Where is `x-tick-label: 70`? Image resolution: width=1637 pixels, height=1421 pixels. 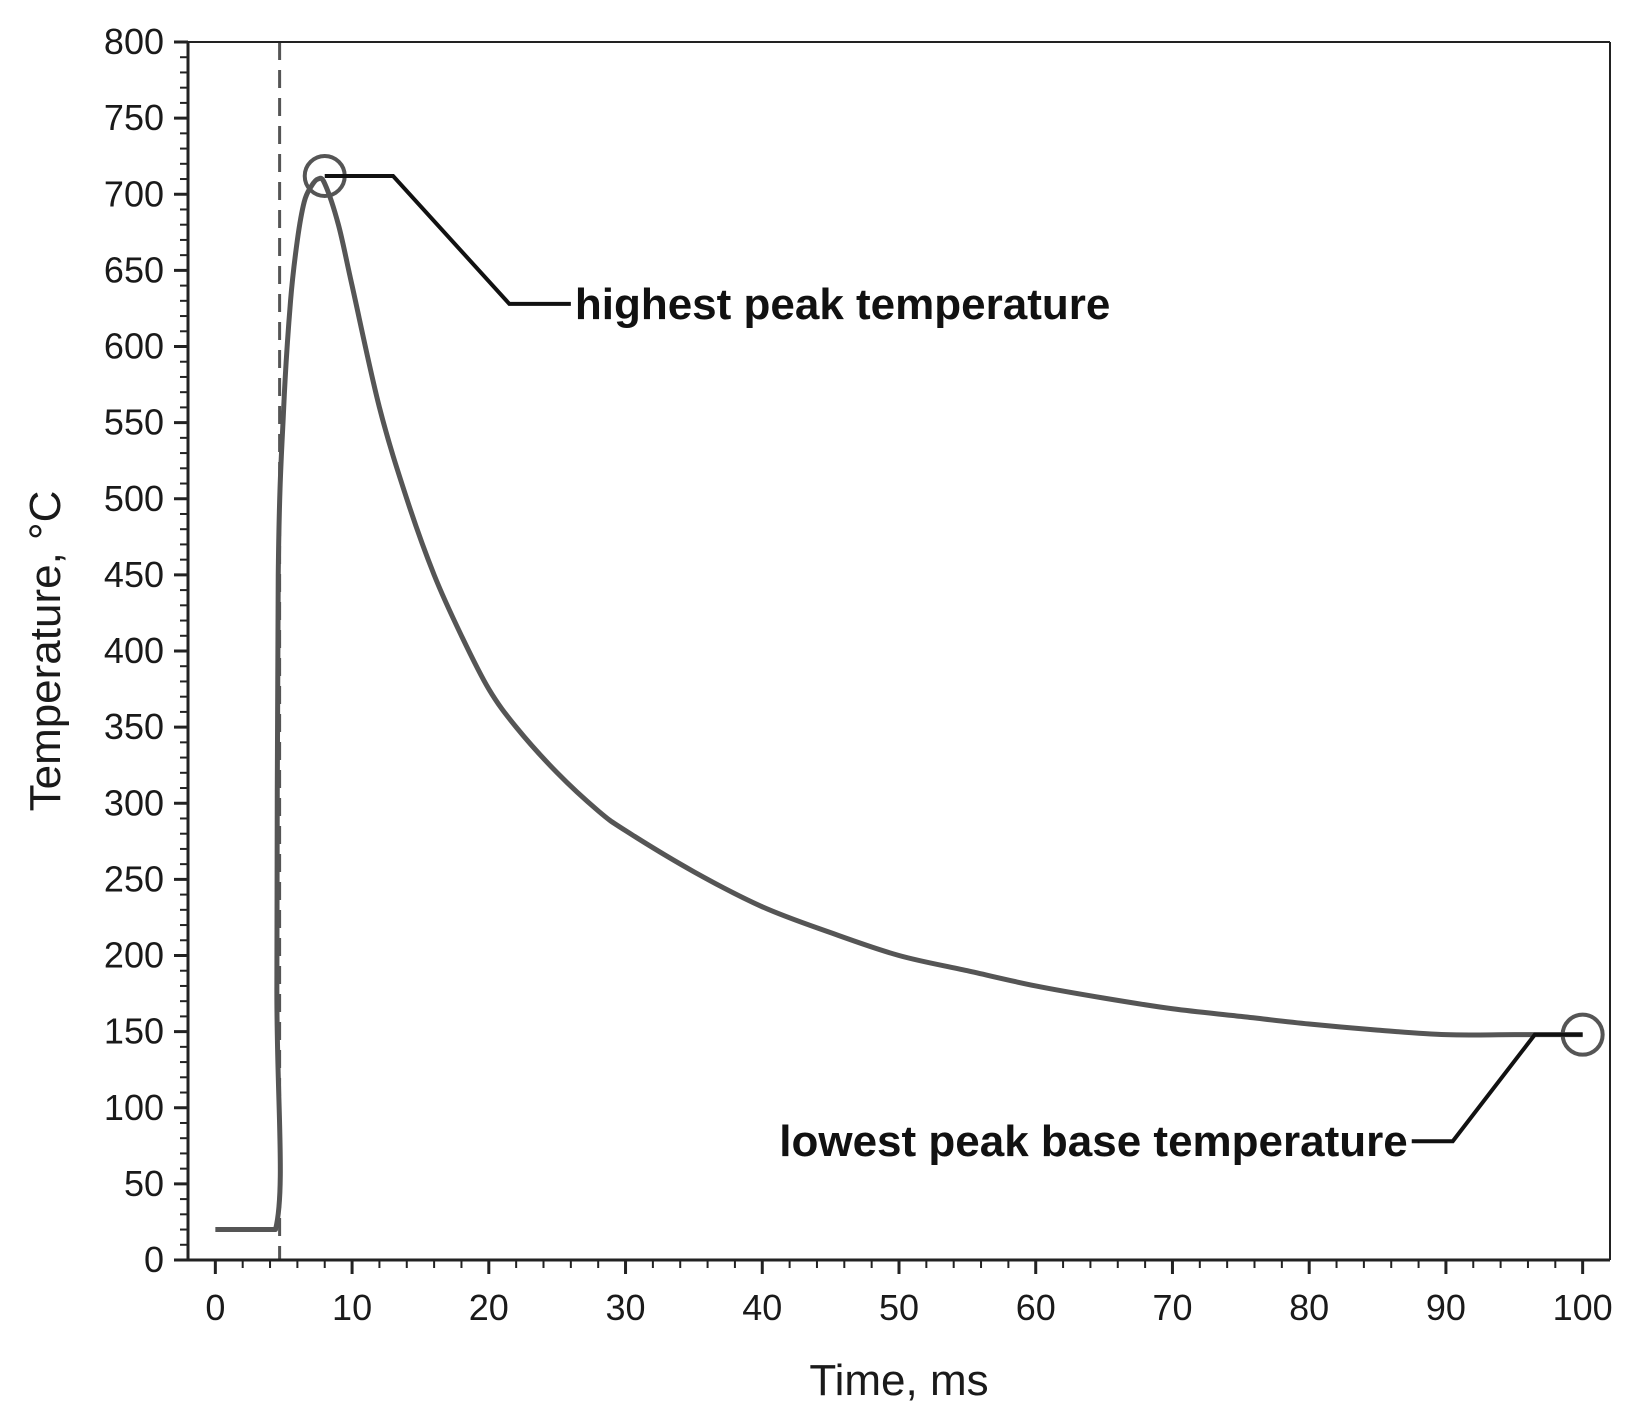
x-tick-label: 70 is located at coordinates (1172, 1307).